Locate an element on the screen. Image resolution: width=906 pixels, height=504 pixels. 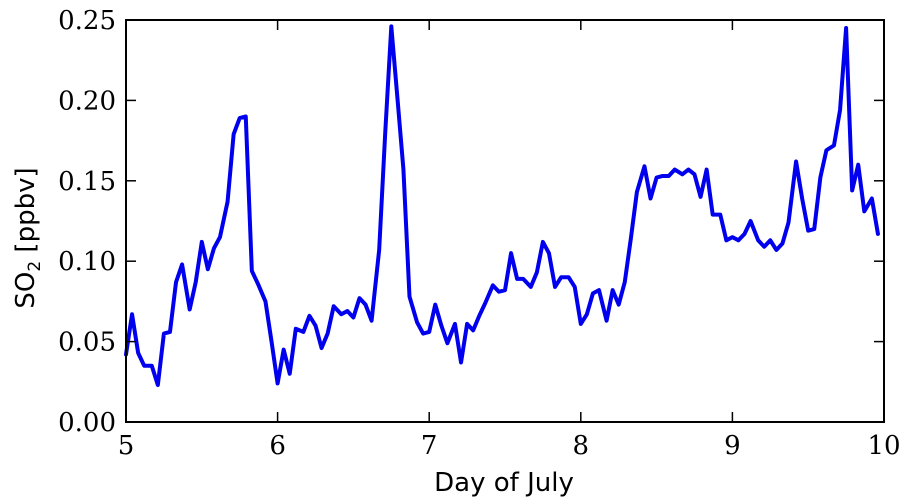
x-tick-label: 9 is located at coordinates (732, 446).